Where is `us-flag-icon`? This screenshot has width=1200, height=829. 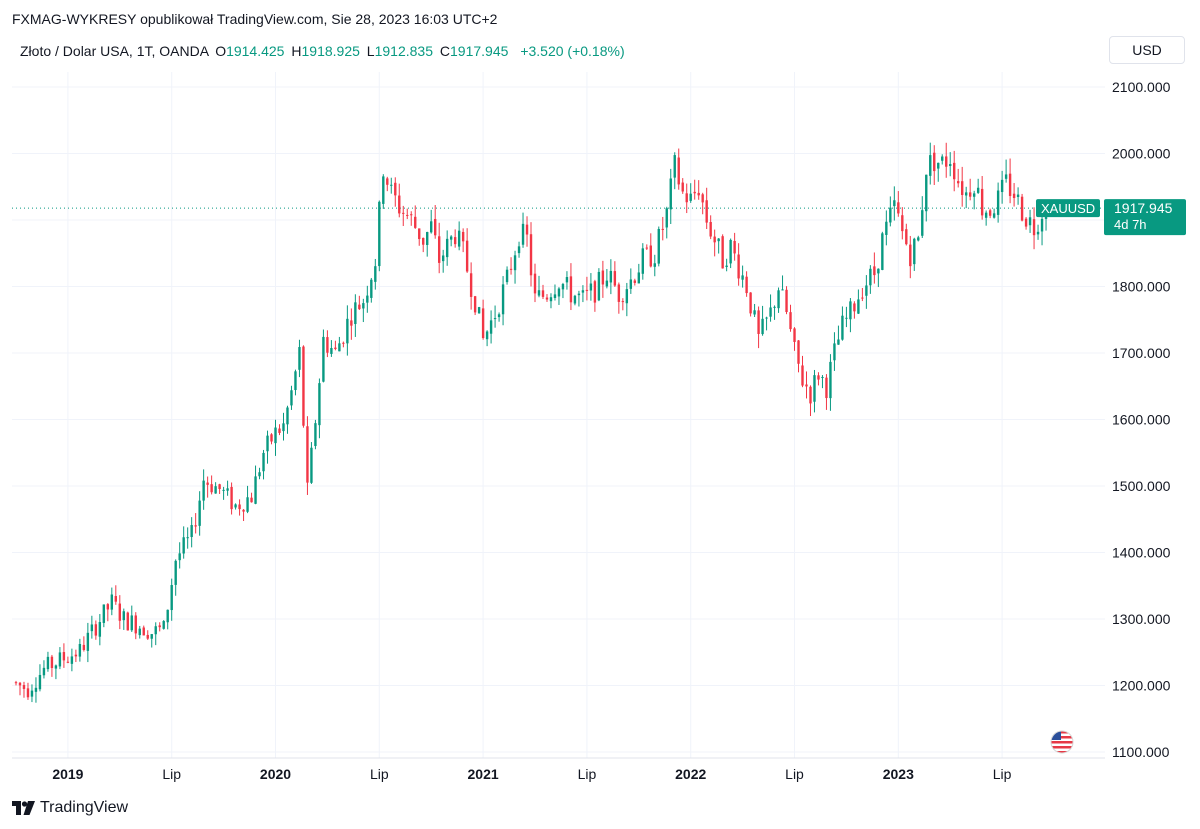 us-flag-icon is located at coordinates (1062, 742).